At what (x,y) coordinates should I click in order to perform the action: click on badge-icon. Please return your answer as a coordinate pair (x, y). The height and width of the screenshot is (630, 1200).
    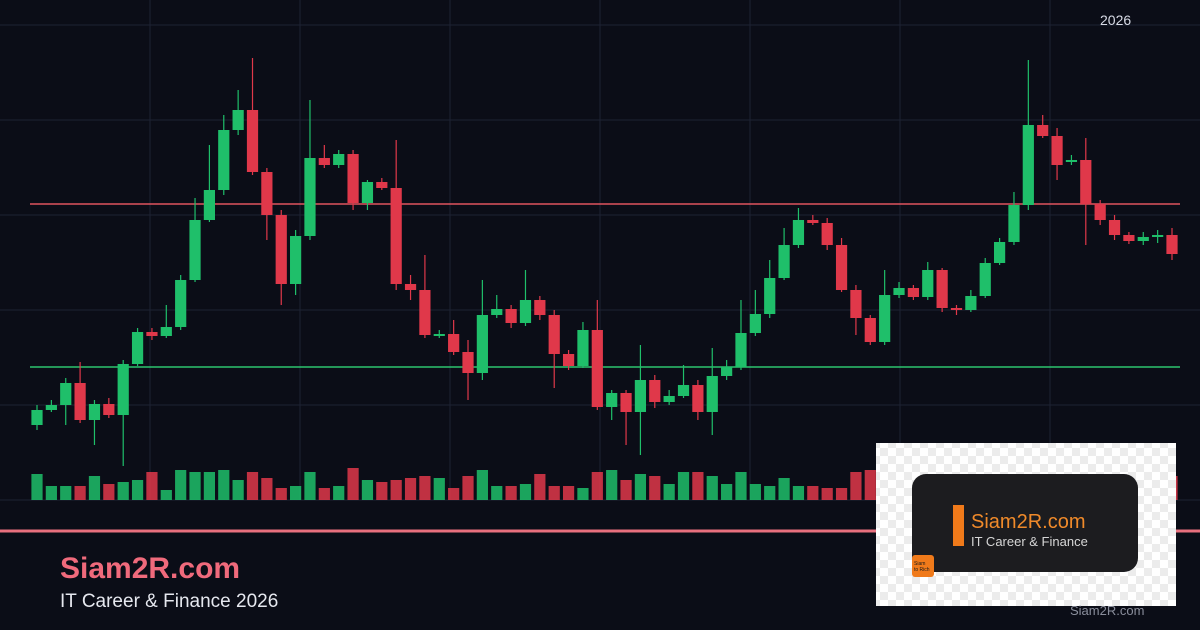
    Looking at the image, I should click on (923, 566).